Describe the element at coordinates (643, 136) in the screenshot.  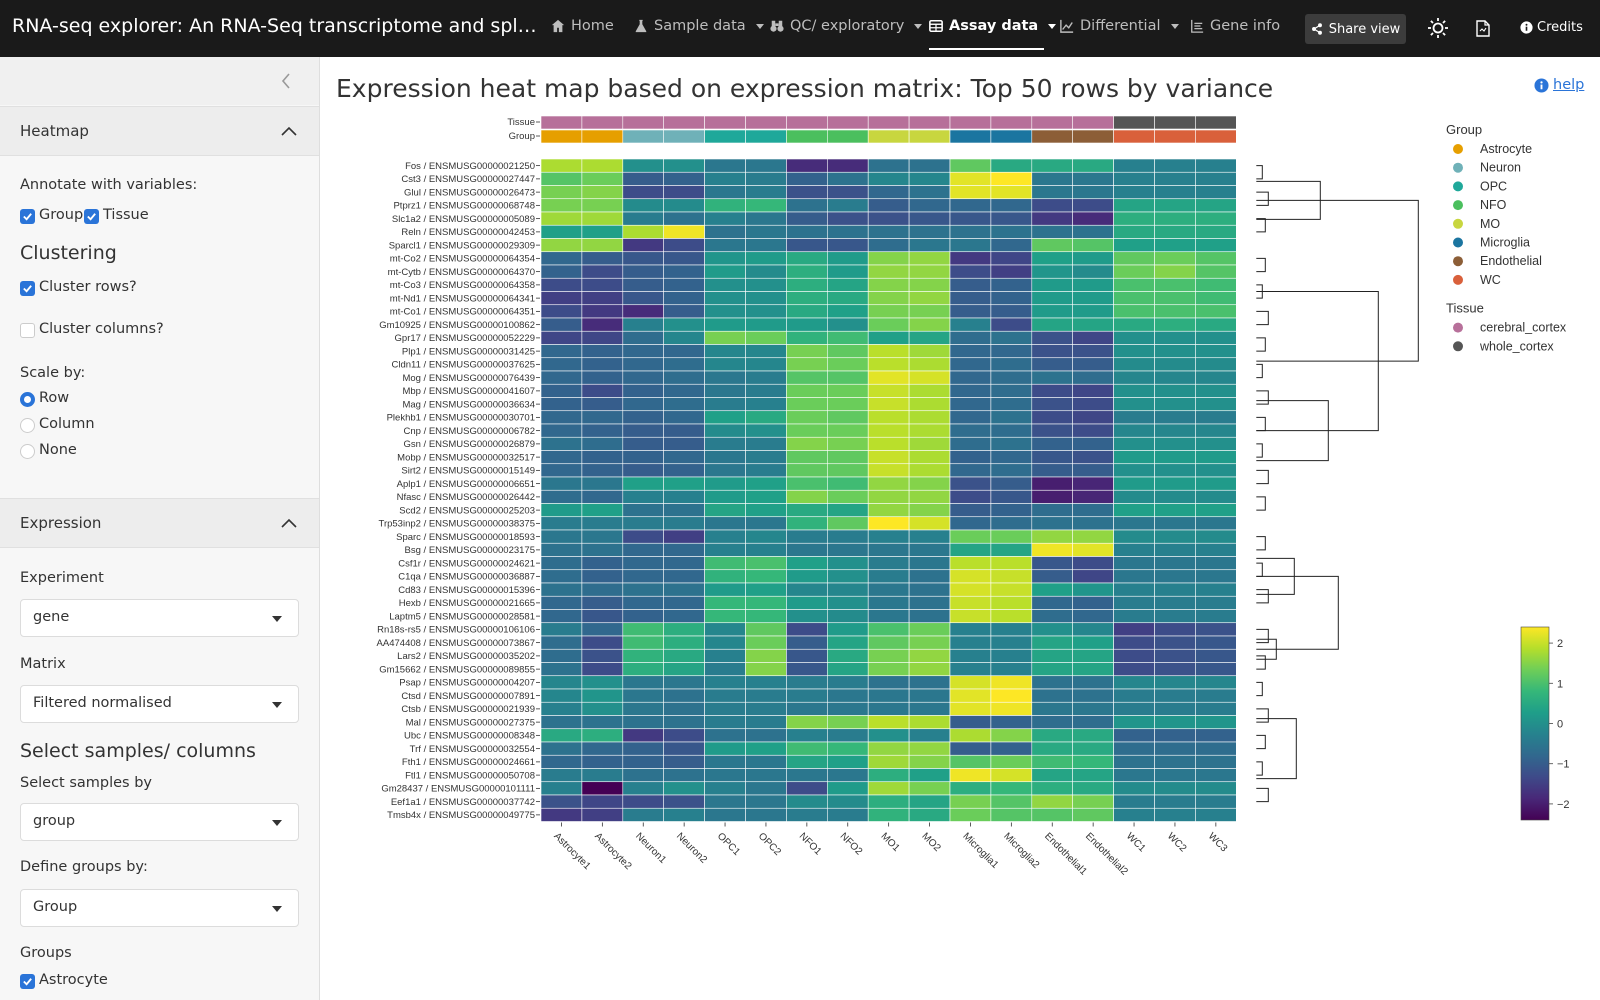
I see `annotation-cell` at that location.